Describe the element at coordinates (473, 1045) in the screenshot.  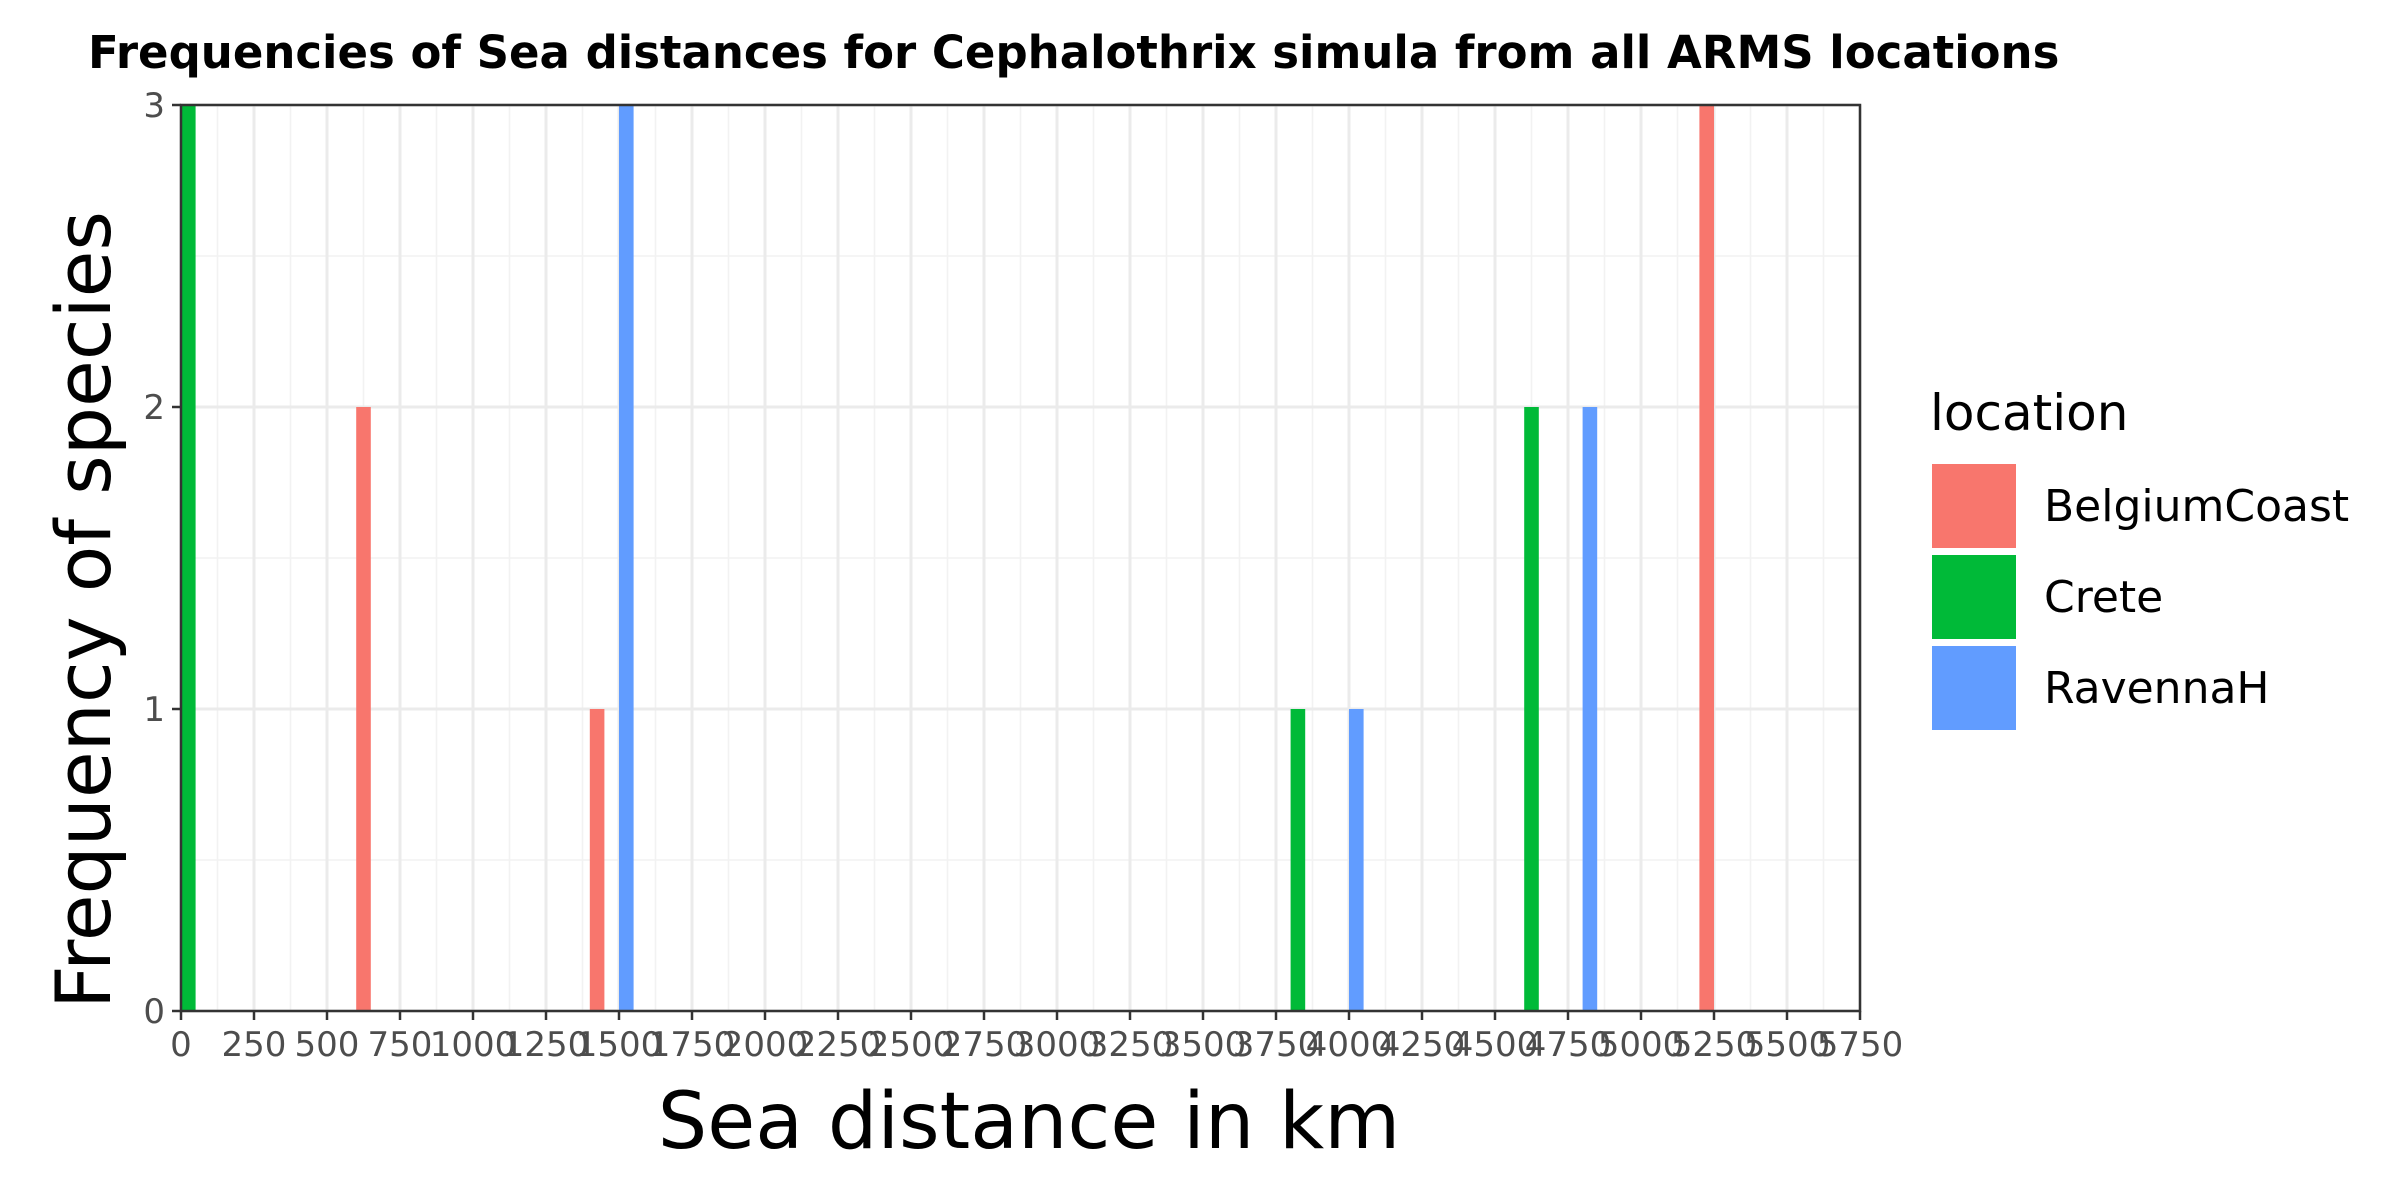
I see `x-tick-label: 1000` at that location.